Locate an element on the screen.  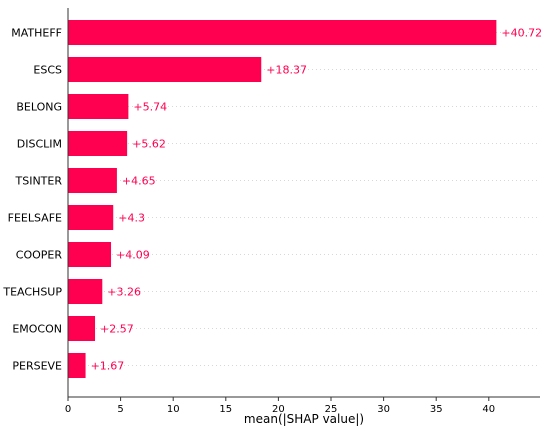
category-label: TSINTER is located at coordinates (39, 181).